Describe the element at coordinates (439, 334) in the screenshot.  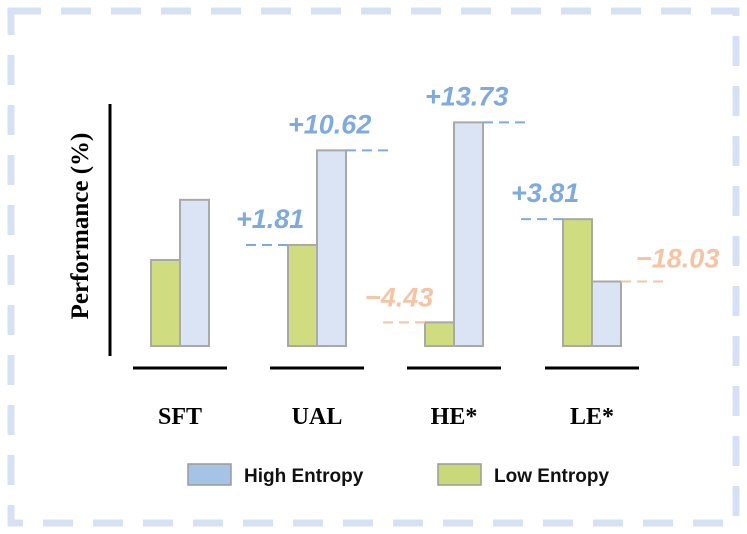
I see `bar-low-entropy-he-star` at that location.